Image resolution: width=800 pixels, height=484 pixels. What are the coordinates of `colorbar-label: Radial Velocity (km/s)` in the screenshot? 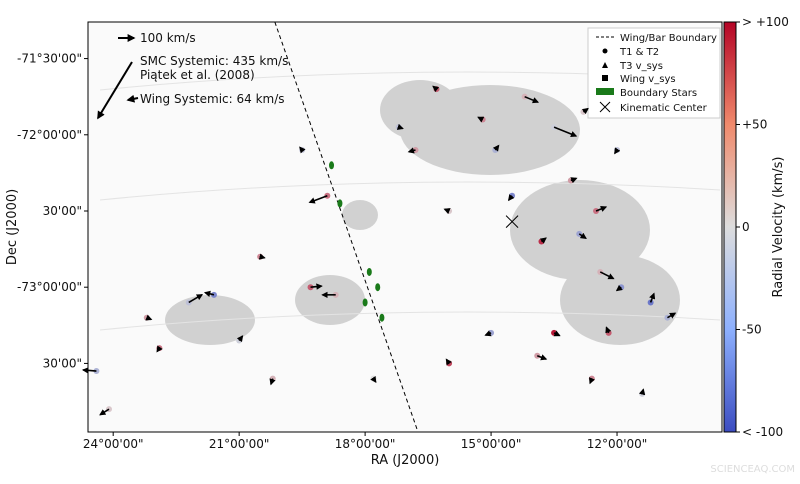 It's located at (778, 227).